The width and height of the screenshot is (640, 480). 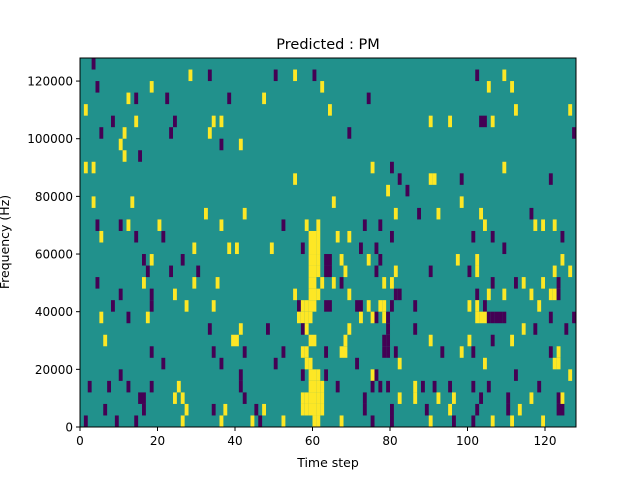 I want to click on x-axis: 0 20 40 60 80 100 120, so click(x=316, y=437).